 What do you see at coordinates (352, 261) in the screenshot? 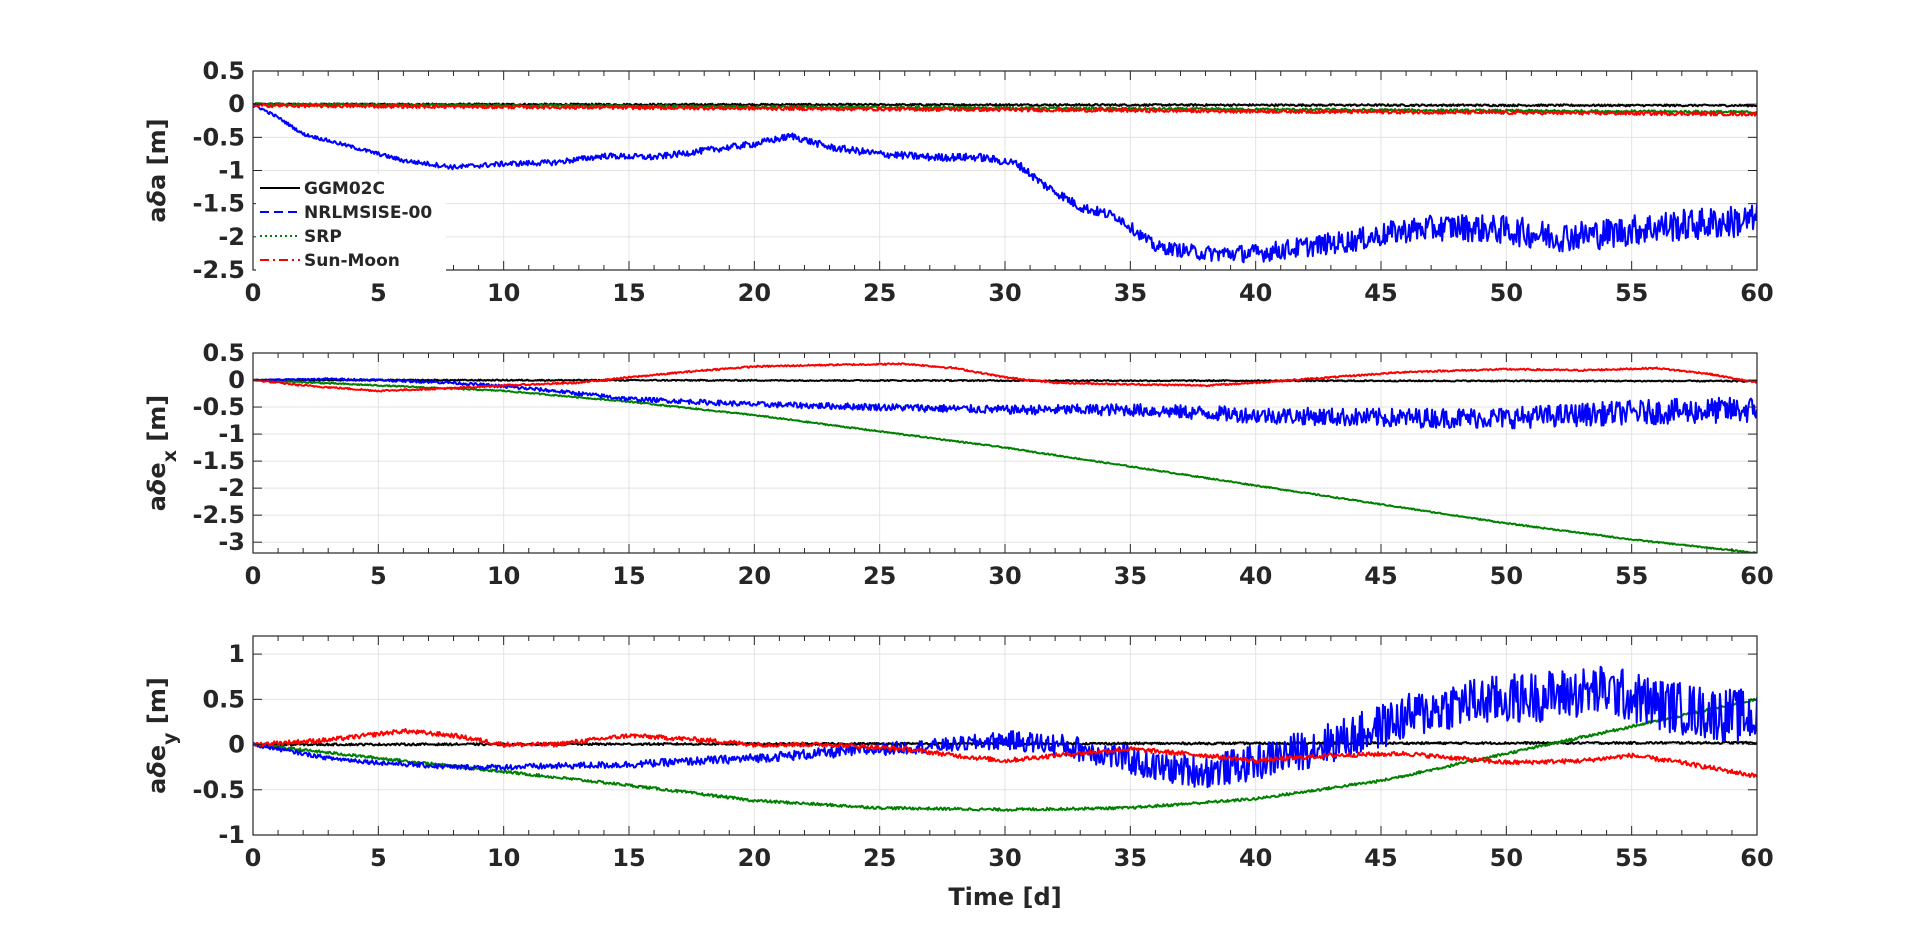
I see `legend-label: Sun-Moon` at bounding box center [352, 261].